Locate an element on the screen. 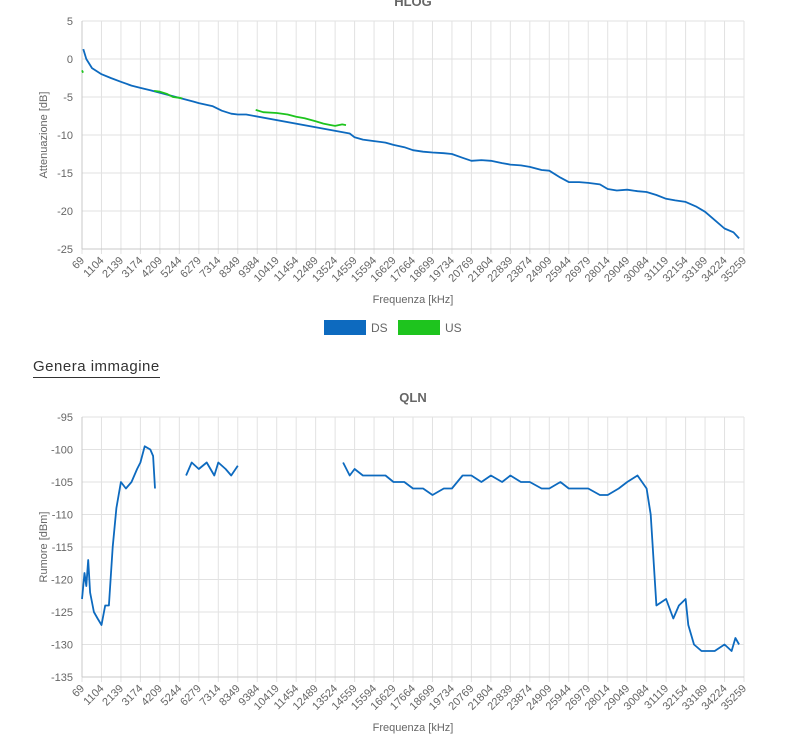 The image size is (797, 735). y-tick-label: -100 is located at coordinates (62, 451).